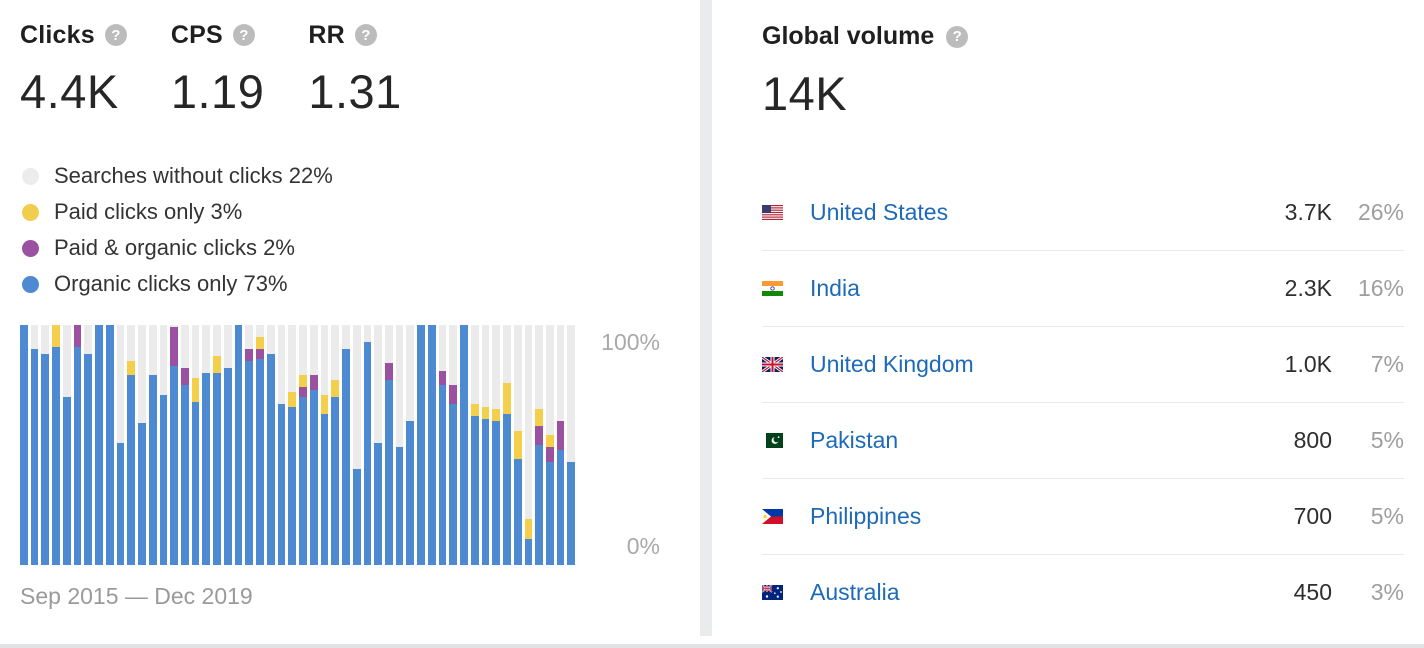  Describe the element at coordinates (1308, 288) in the screenshot. I see `country-volume: 2.3K` at that location.